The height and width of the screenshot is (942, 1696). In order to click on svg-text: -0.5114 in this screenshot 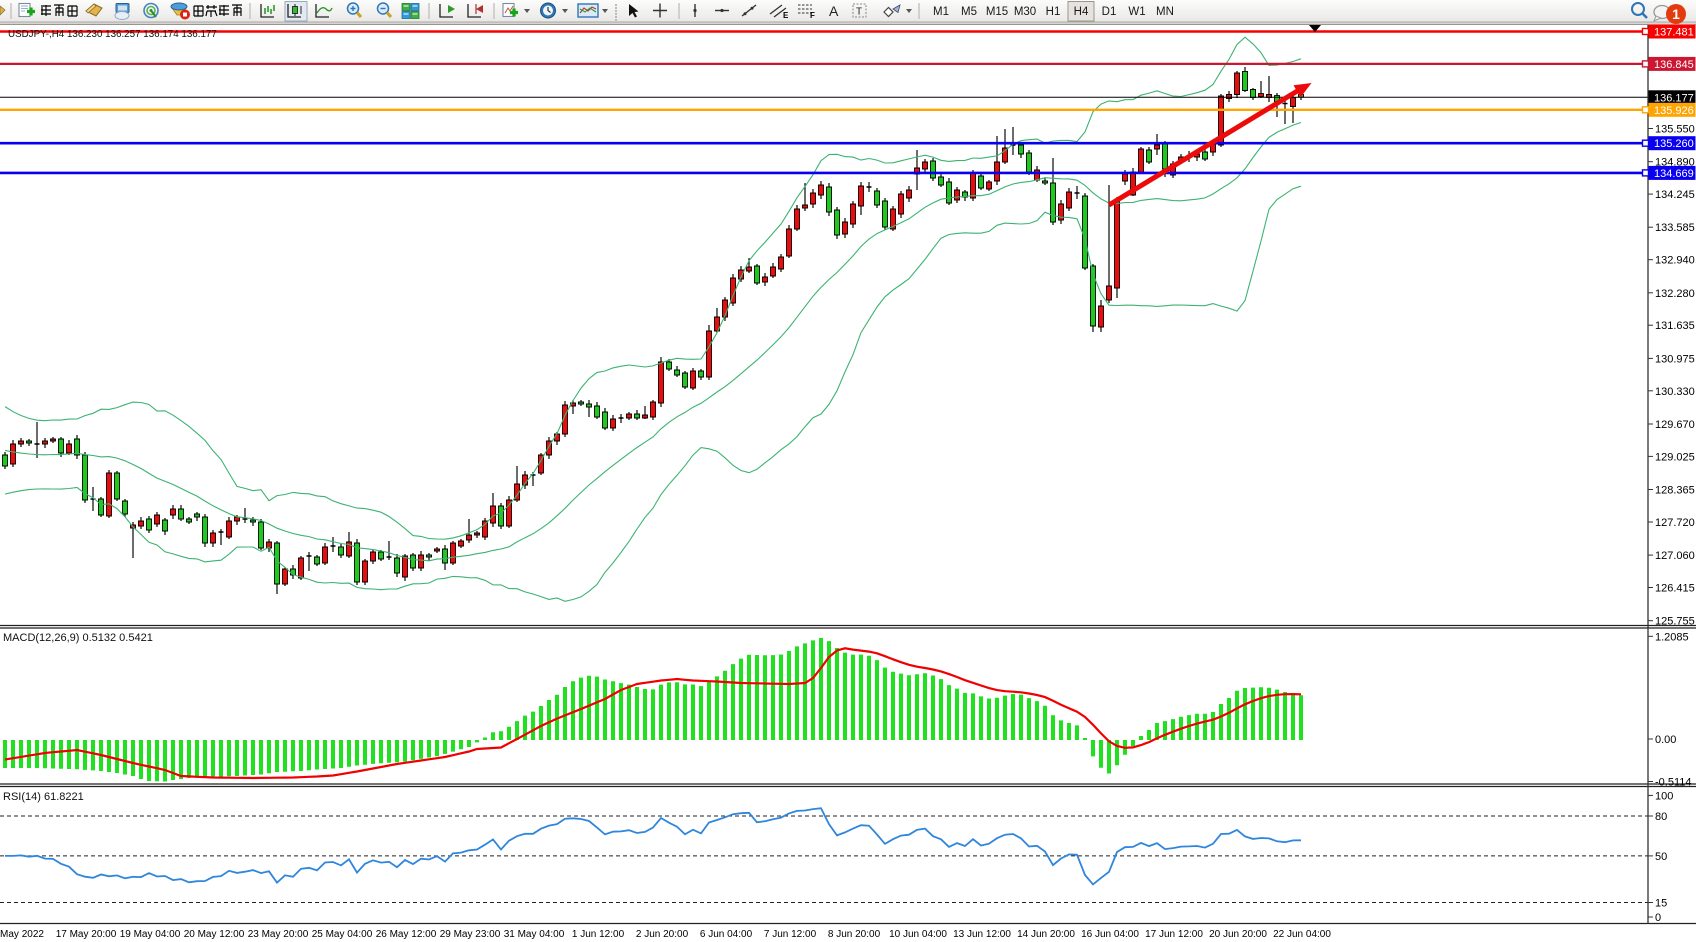, I will do `click(1673, 783)`.